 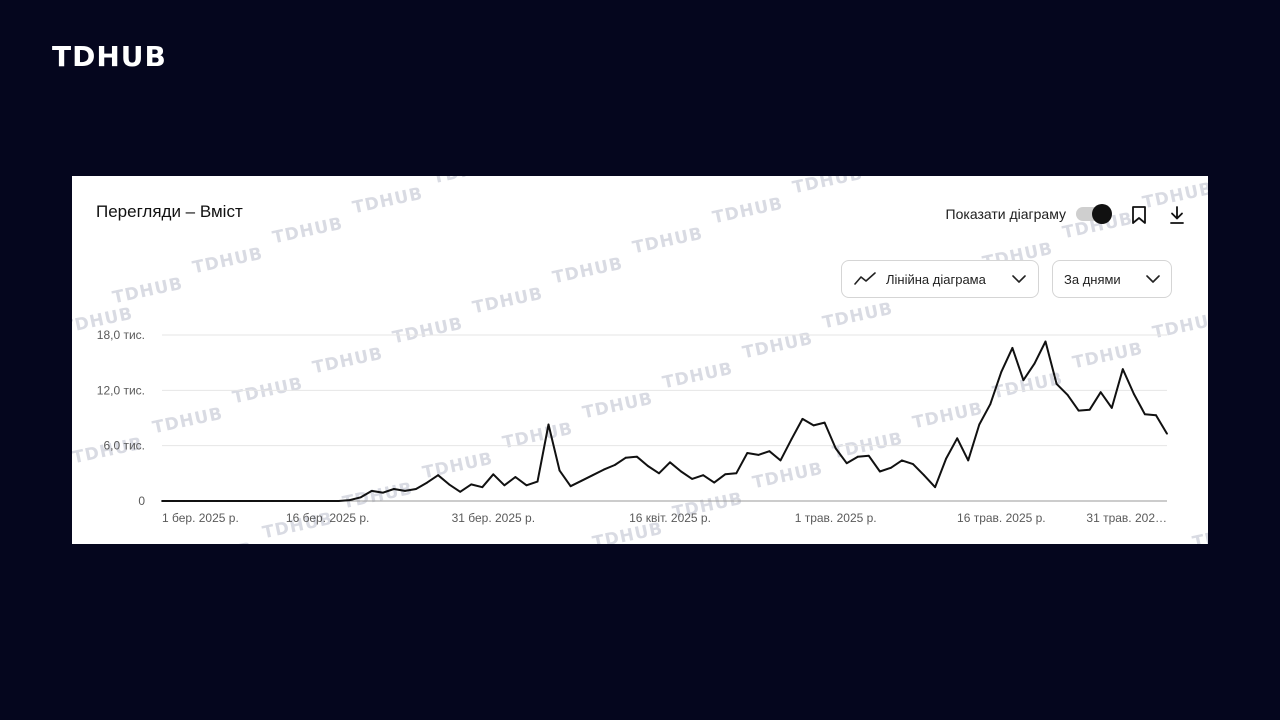 What do you see at coordinates (327, 518) in the screenshot?
I see `x-tick-label: 16 бер. 2025 р.` at bounding box center [327, 518].